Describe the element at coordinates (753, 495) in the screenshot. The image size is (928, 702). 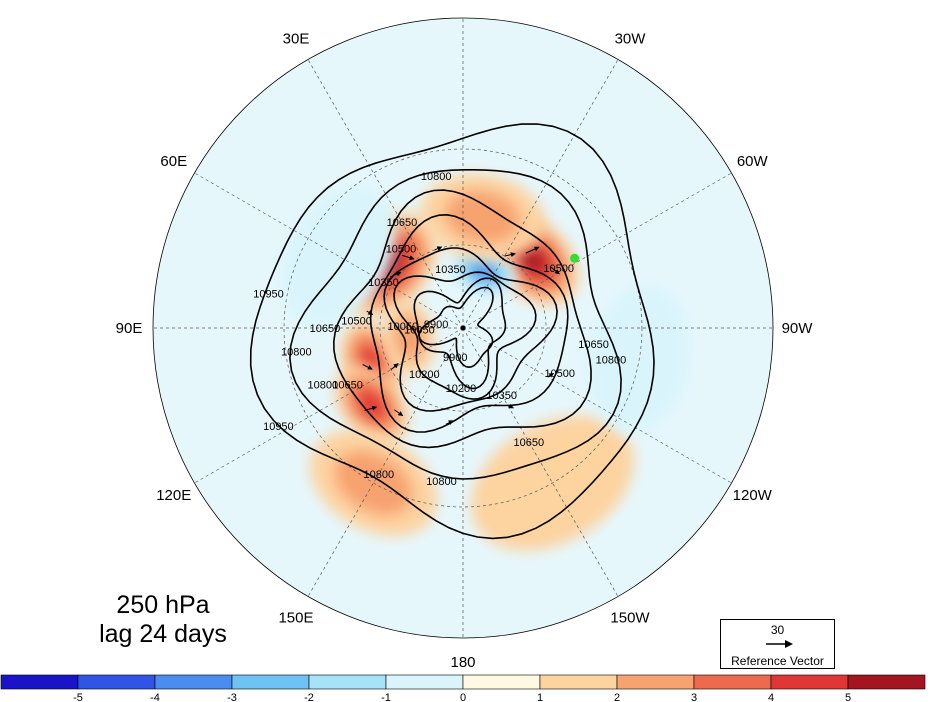
I see `longitude-label: 120W` at that location.